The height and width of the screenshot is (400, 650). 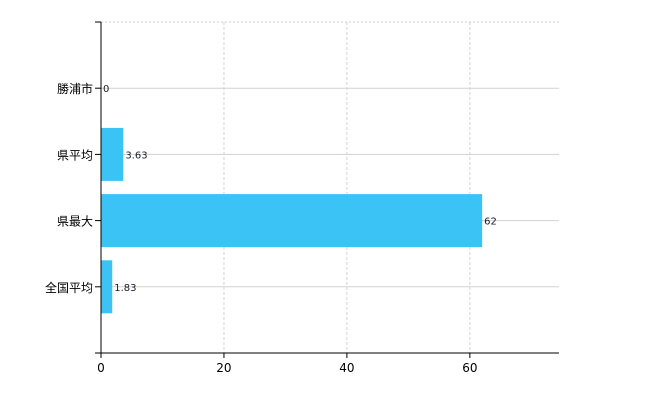 I want to click on data-label: 3.63, so click(x=136, y=155).